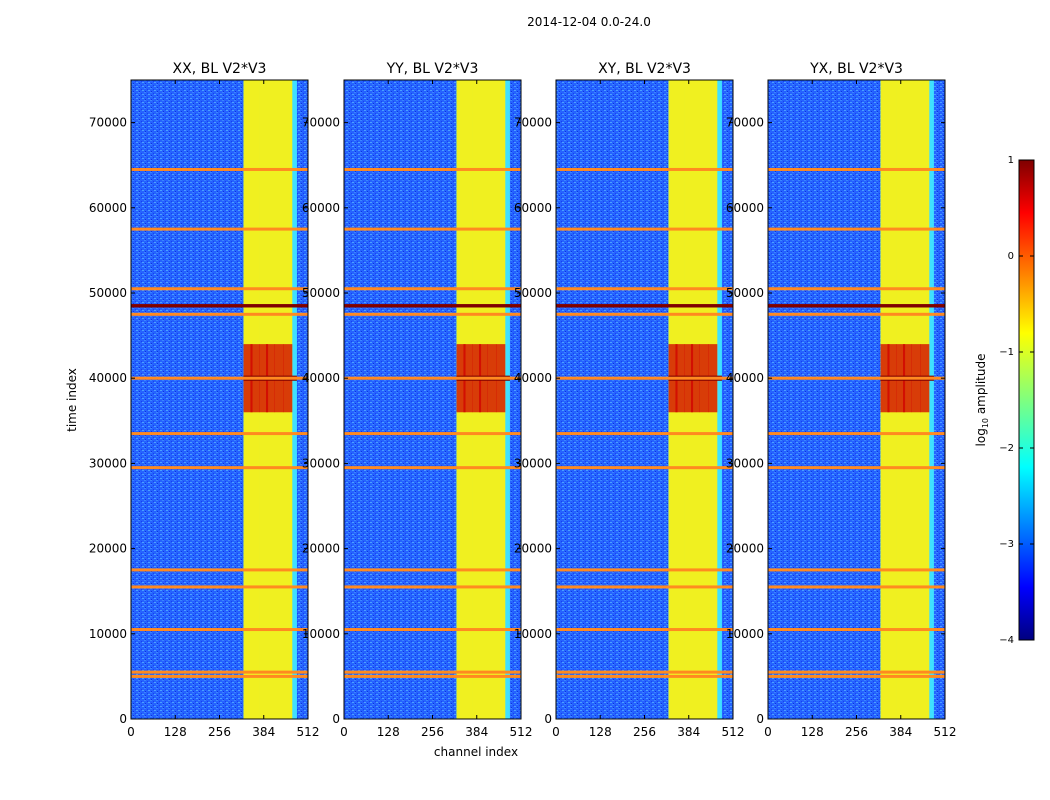  Describe the element at coordinates (981, 437) in the screenshot. I see `colorbar-label-log: log` at that location.